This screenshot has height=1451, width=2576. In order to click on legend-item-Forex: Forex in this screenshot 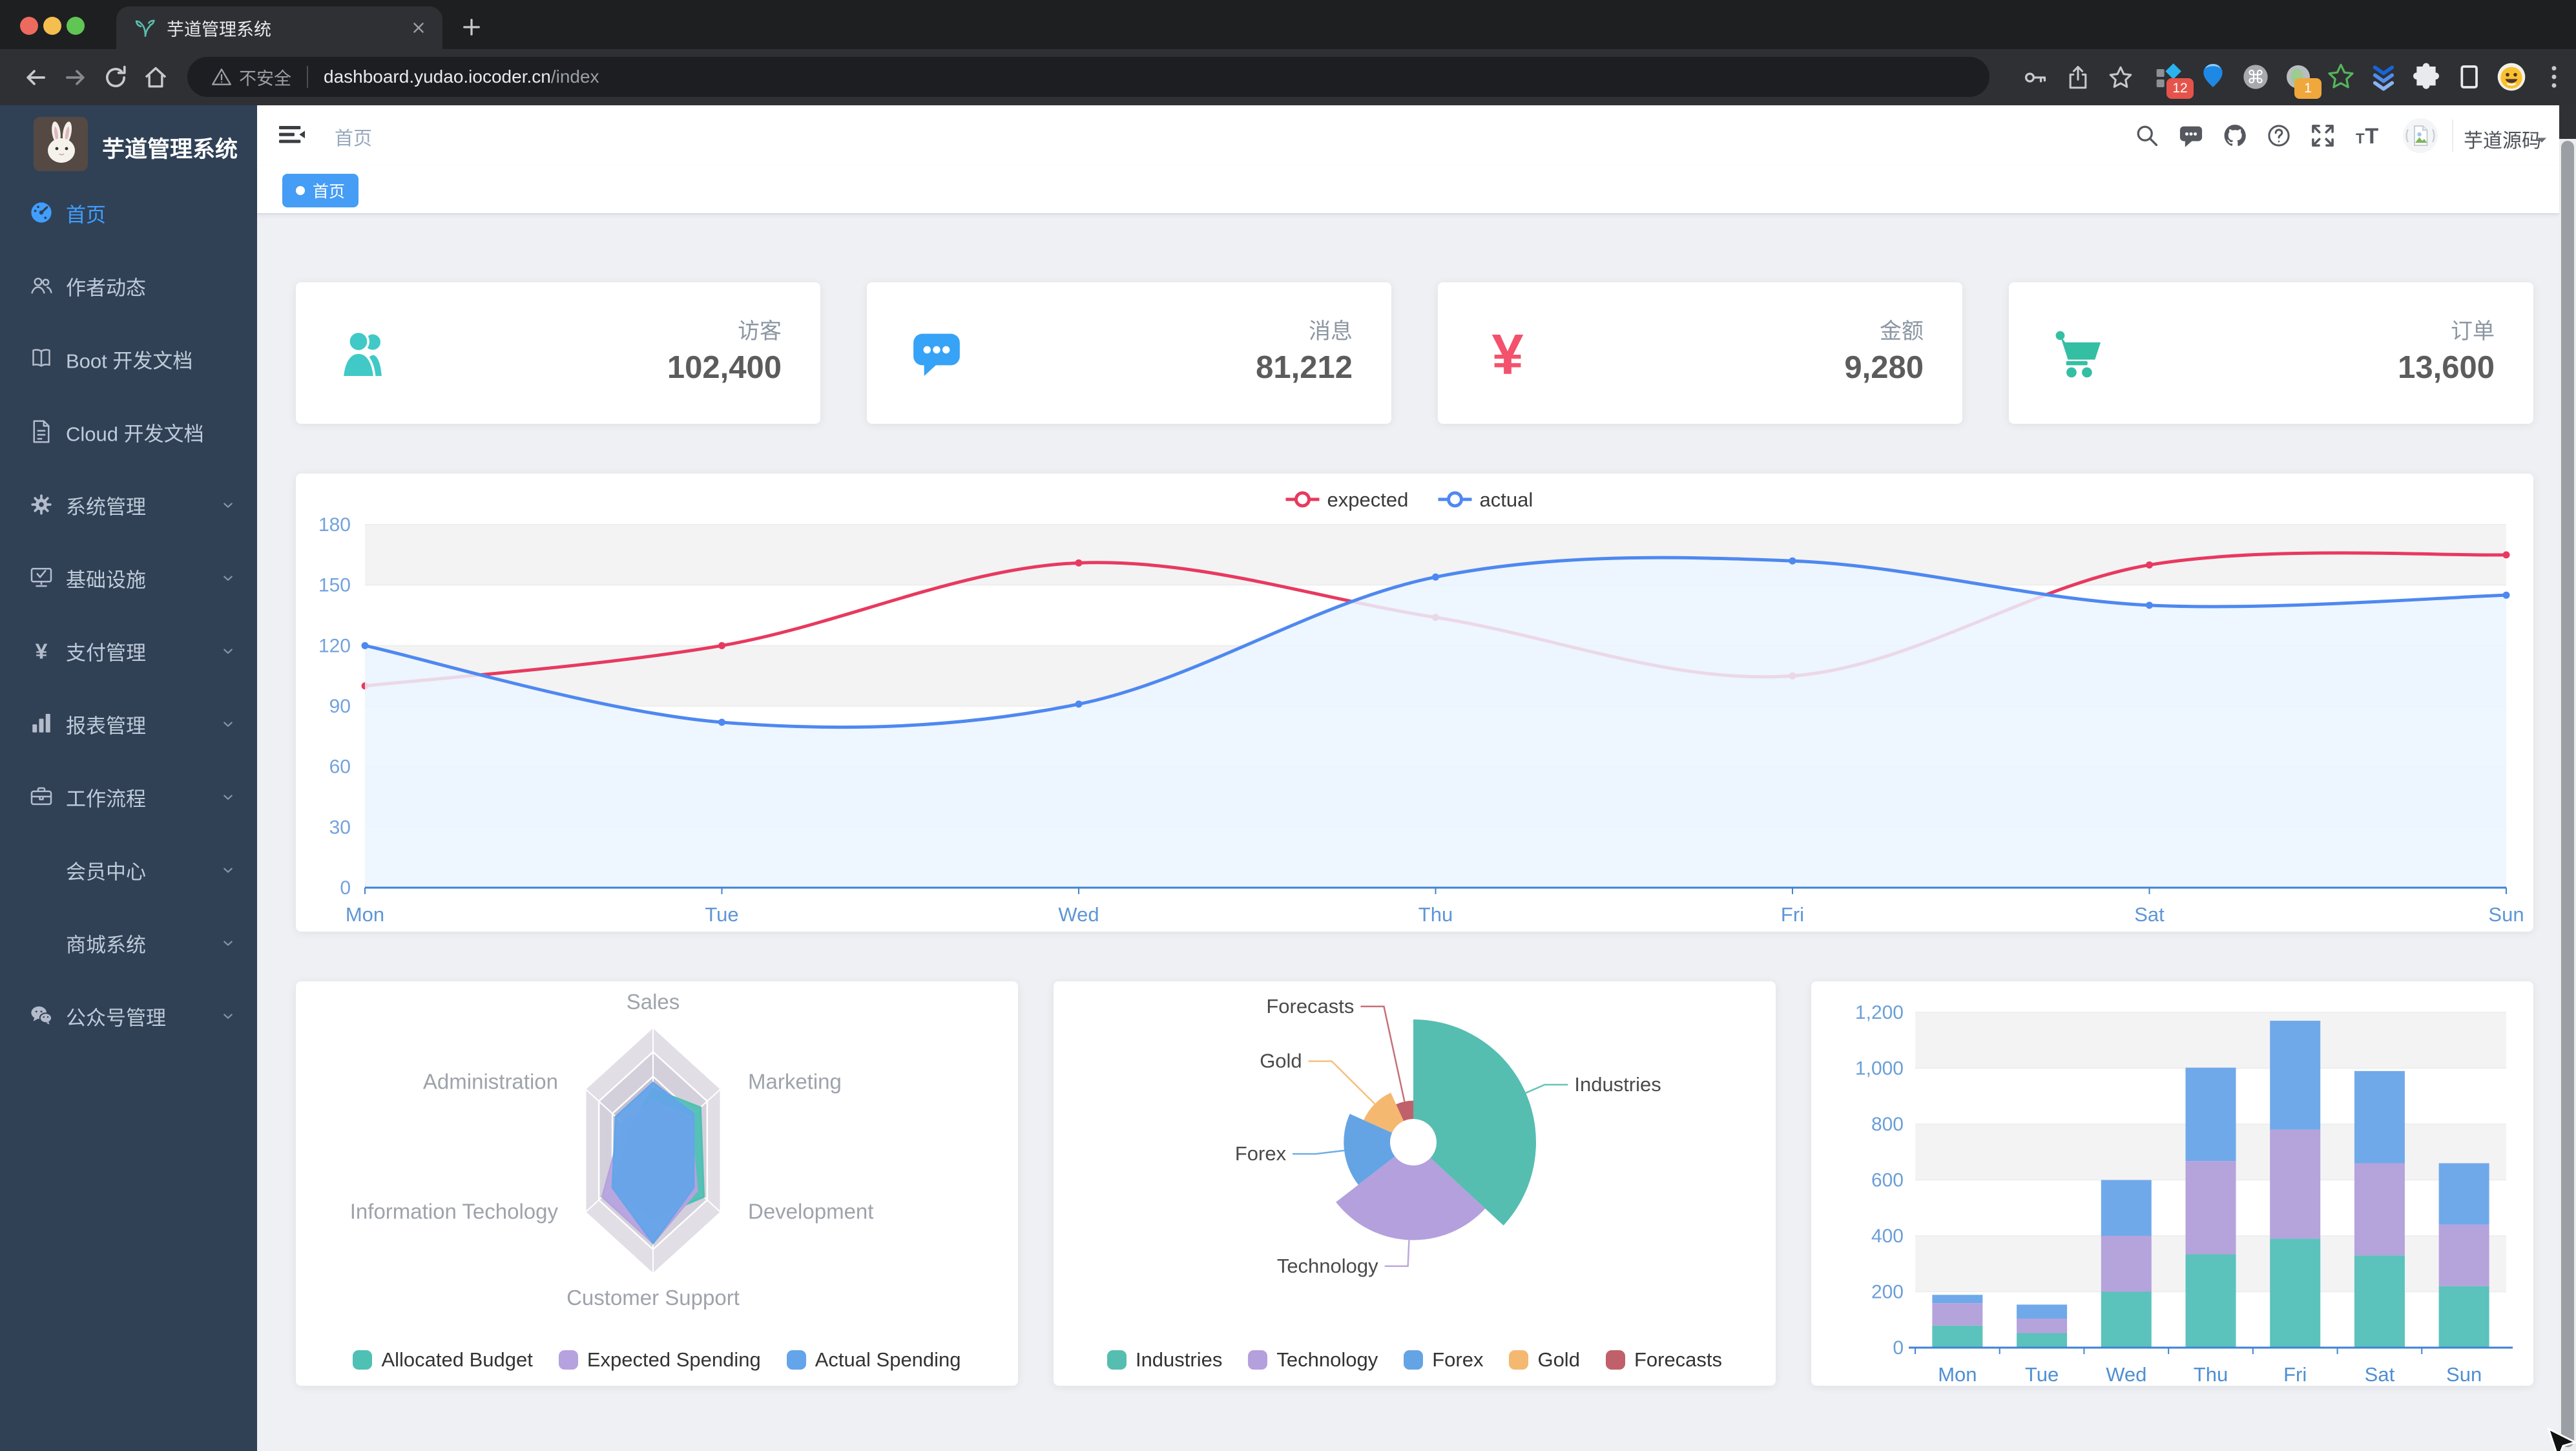, I will do `click(1443, 1360)`.